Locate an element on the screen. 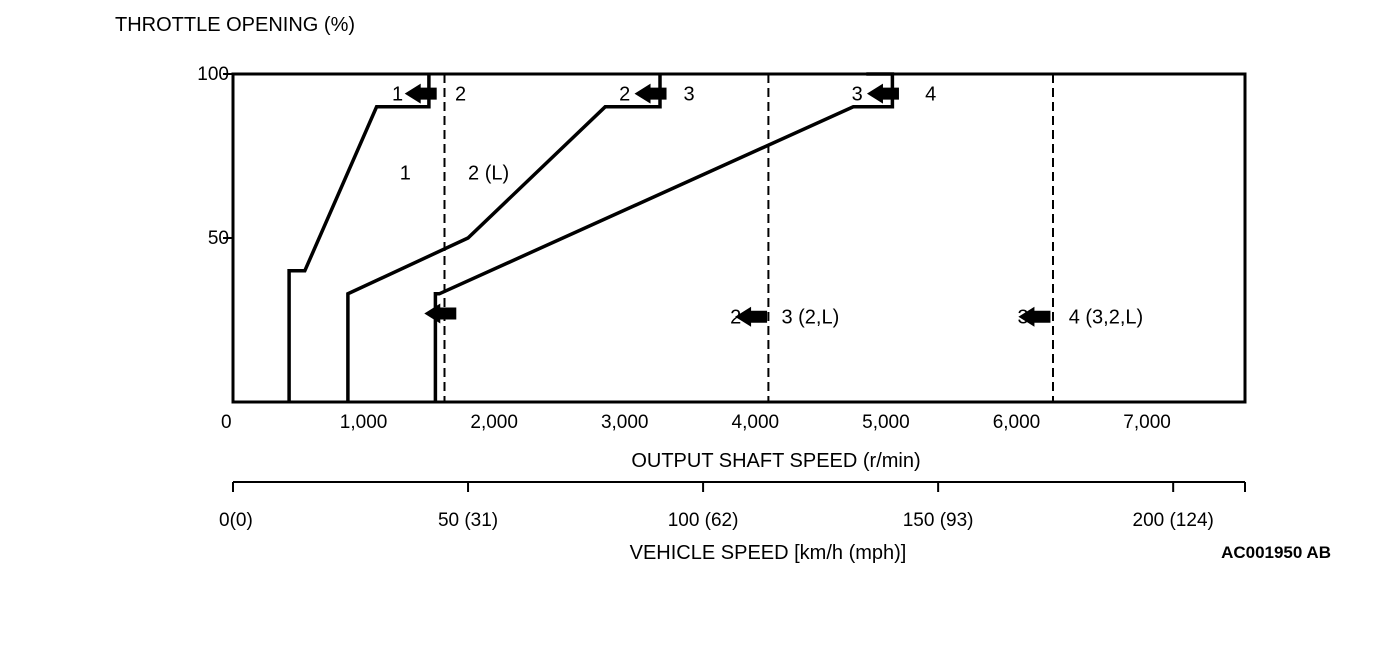 This screenshot has height=662, width=1392. x-tick-label-4: 4,000 is located at coordinates (756, 422).